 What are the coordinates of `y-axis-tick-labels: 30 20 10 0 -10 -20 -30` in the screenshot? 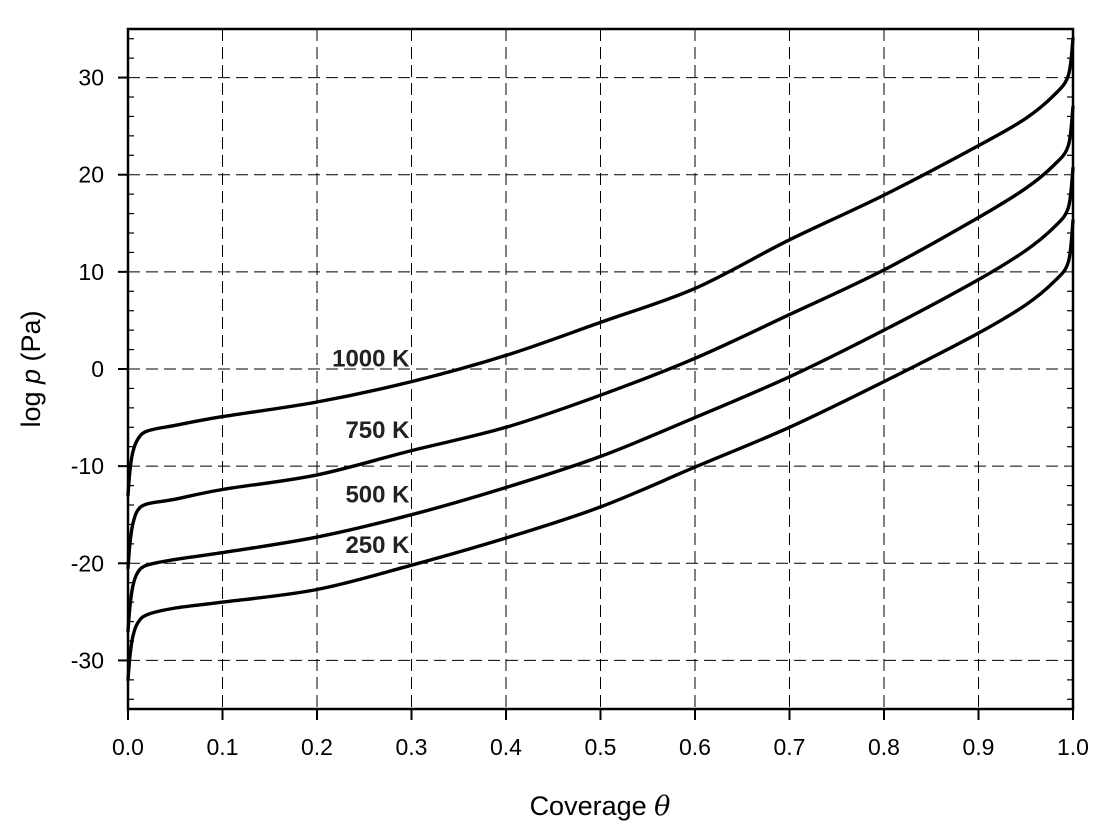 It's located at (87, 369).